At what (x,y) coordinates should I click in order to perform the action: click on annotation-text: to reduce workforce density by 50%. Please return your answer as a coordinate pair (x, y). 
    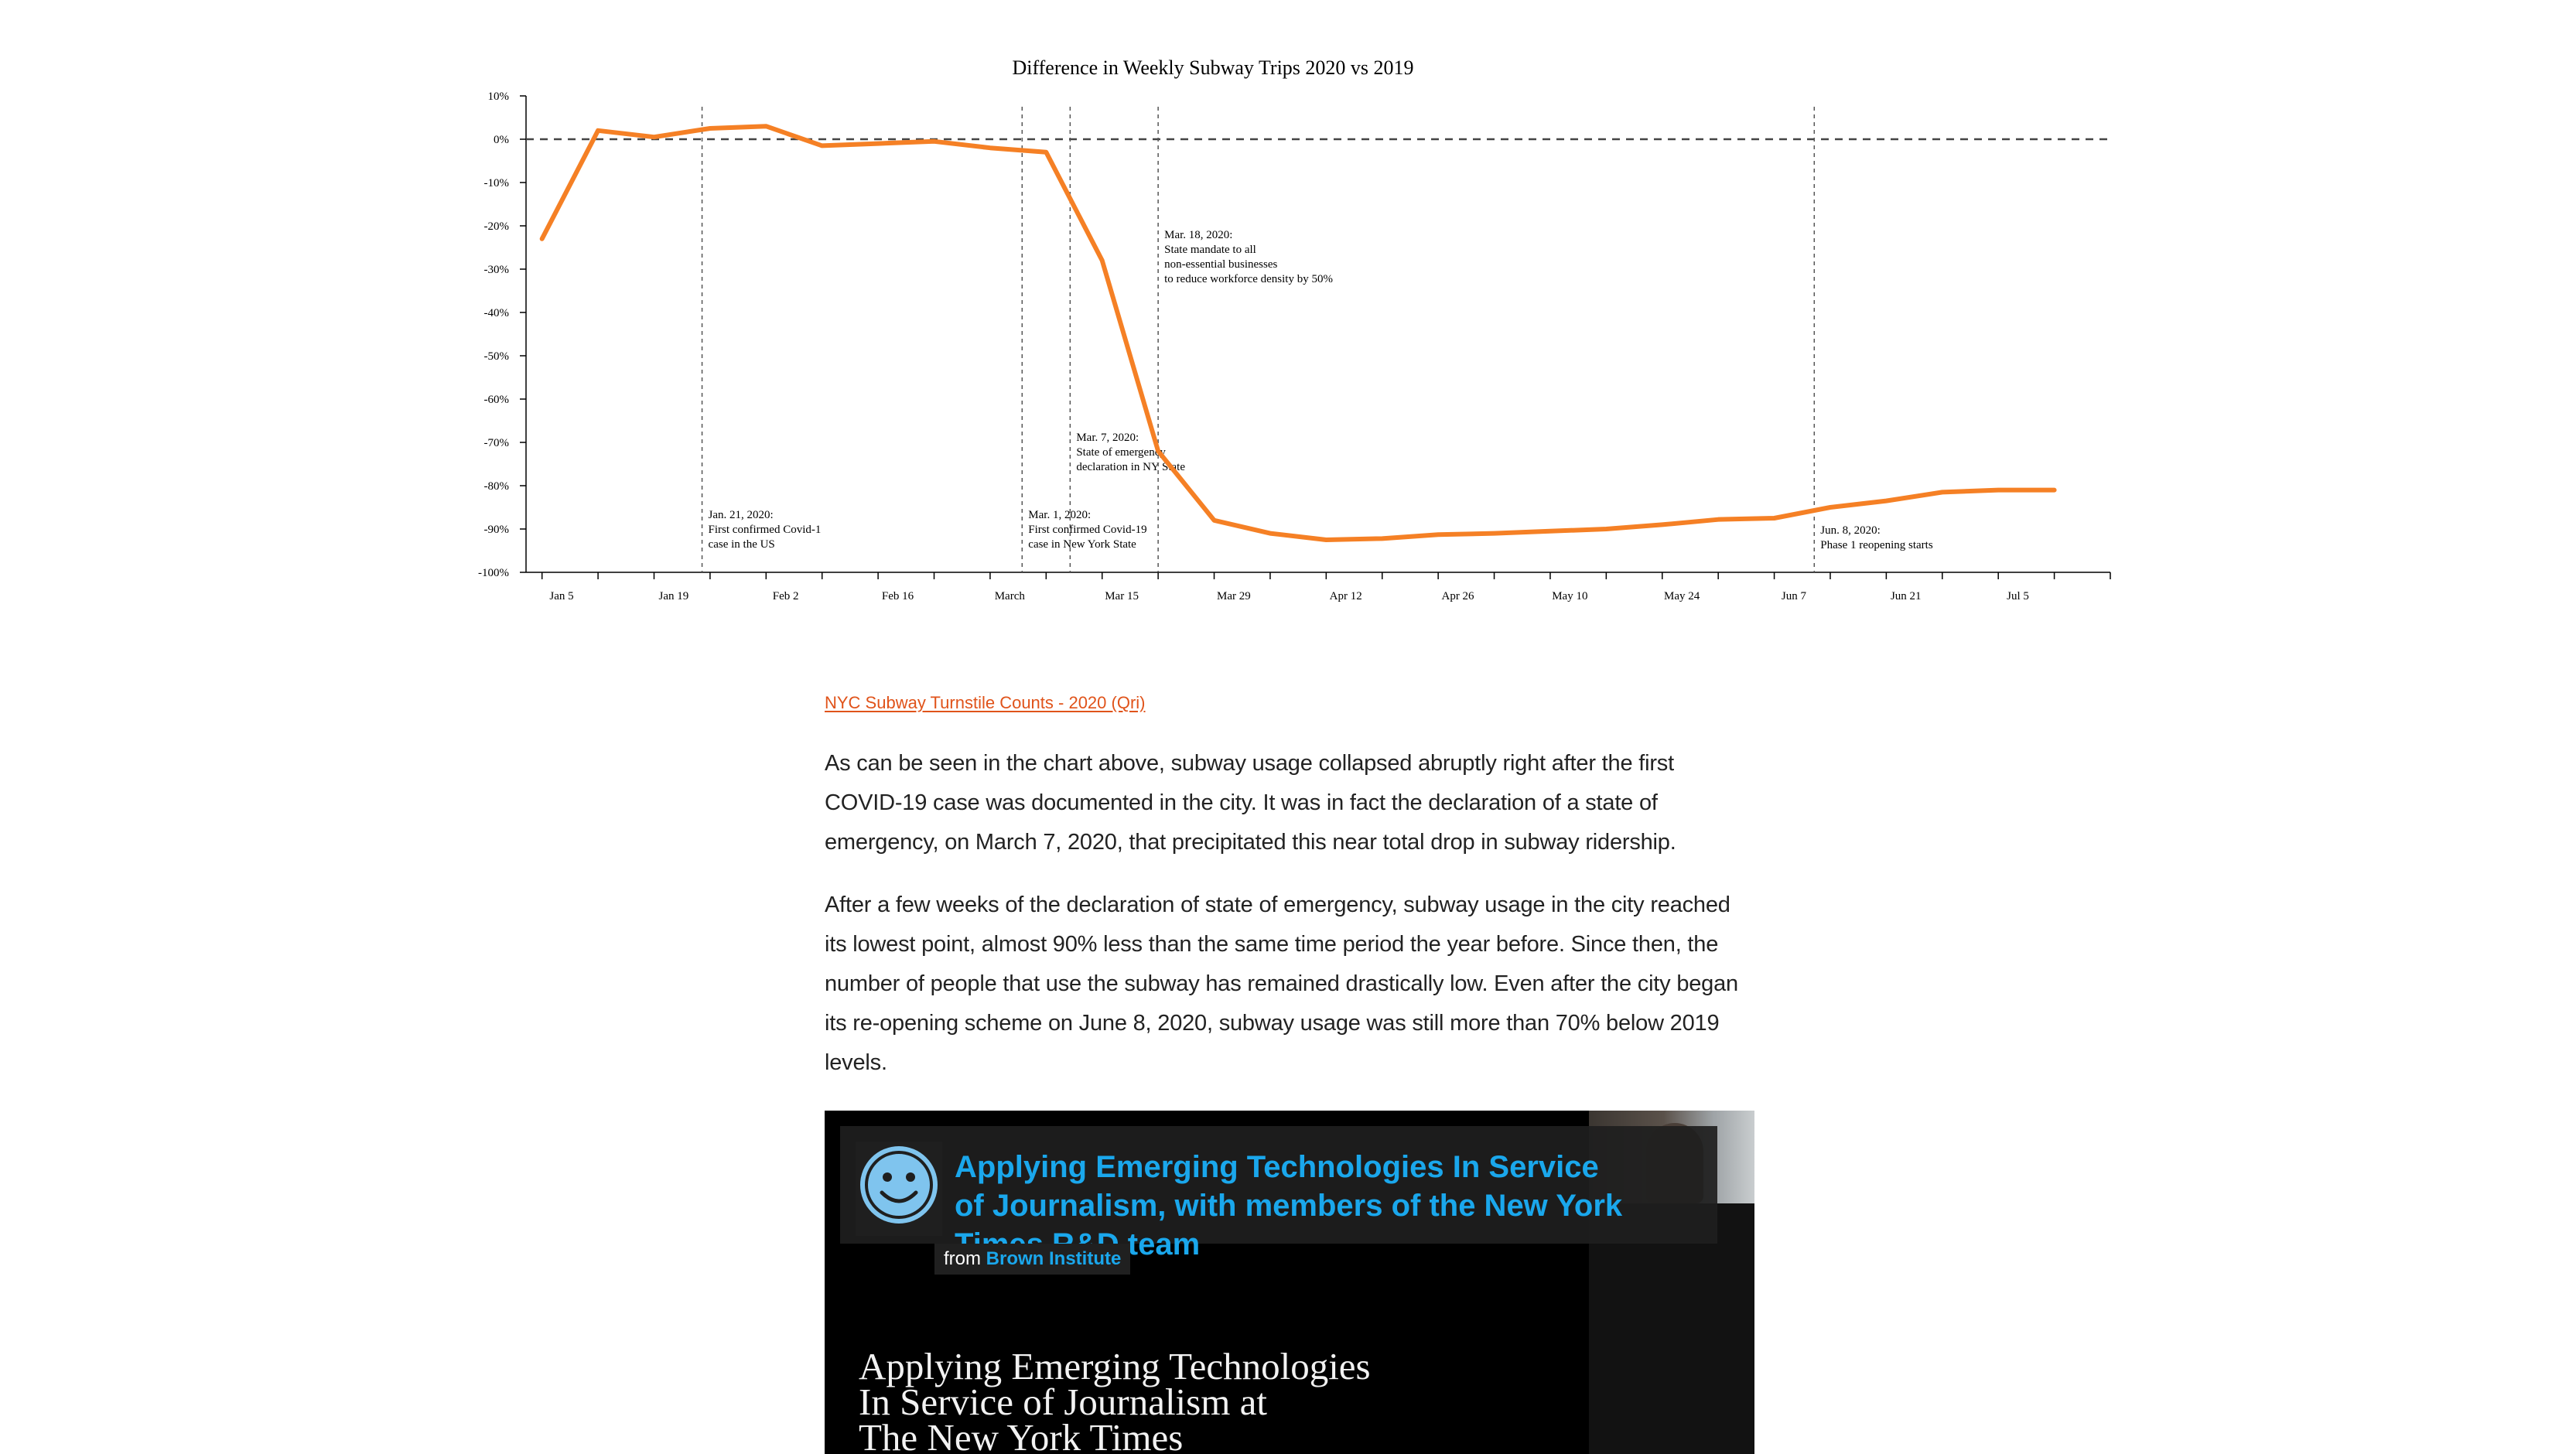
    Looking at the image, I should click on (1248, 279).